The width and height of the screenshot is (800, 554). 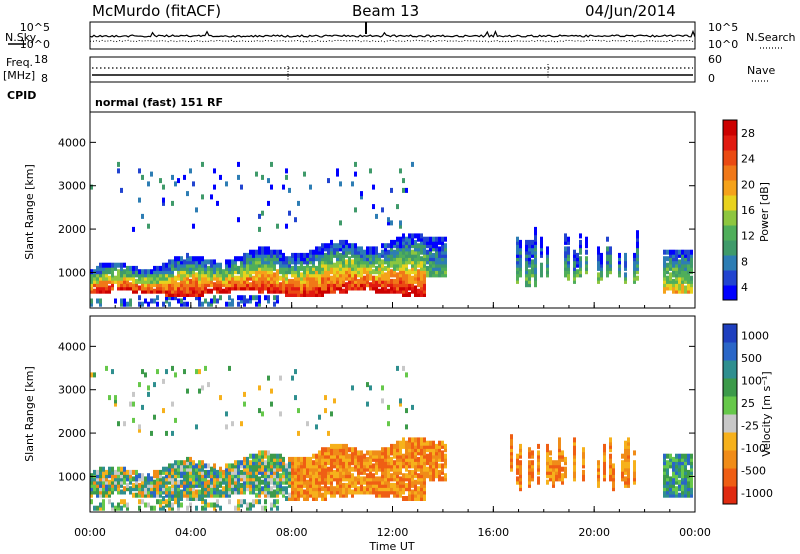 What do you see at coordinates (744, 287) in the screenshot?
I see `colorbar-tick-label: 4` at bounding box center [744, 287].